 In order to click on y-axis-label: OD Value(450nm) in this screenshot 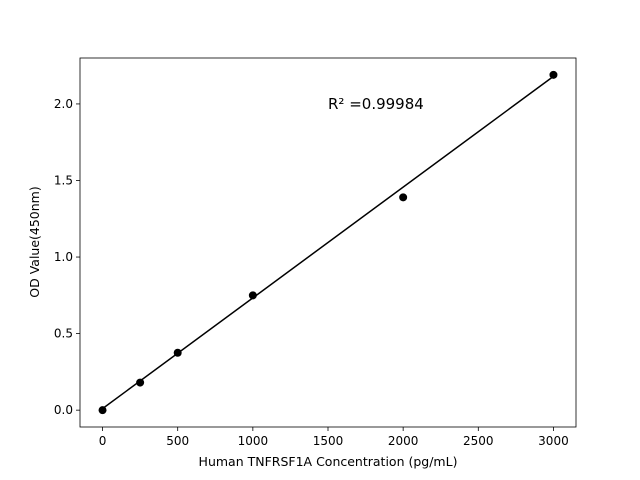, I will do `click(34, 241)`.